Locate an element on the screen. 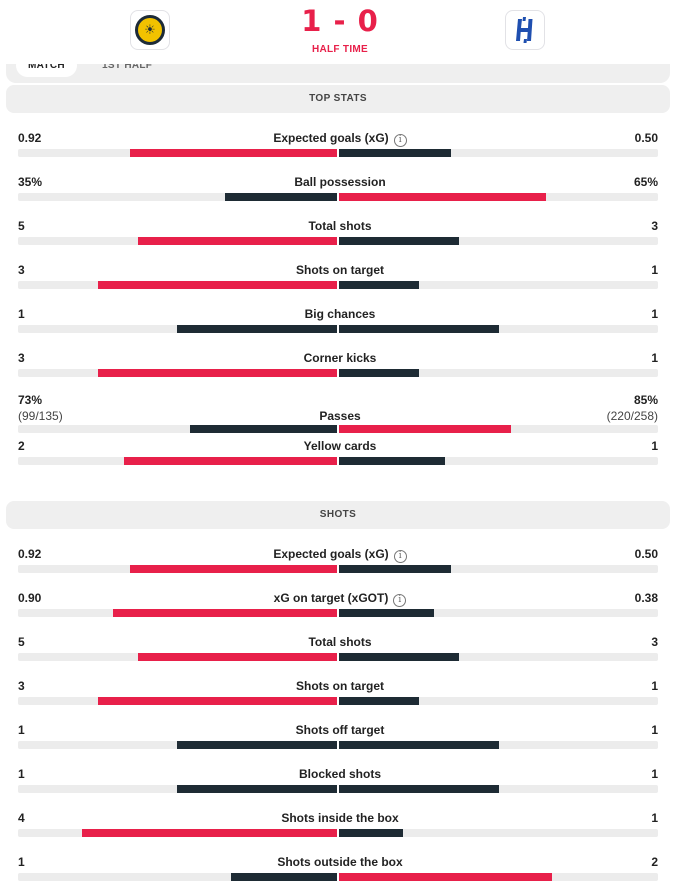  home-team-logo: ☀ is located at coordinates (150, 30).